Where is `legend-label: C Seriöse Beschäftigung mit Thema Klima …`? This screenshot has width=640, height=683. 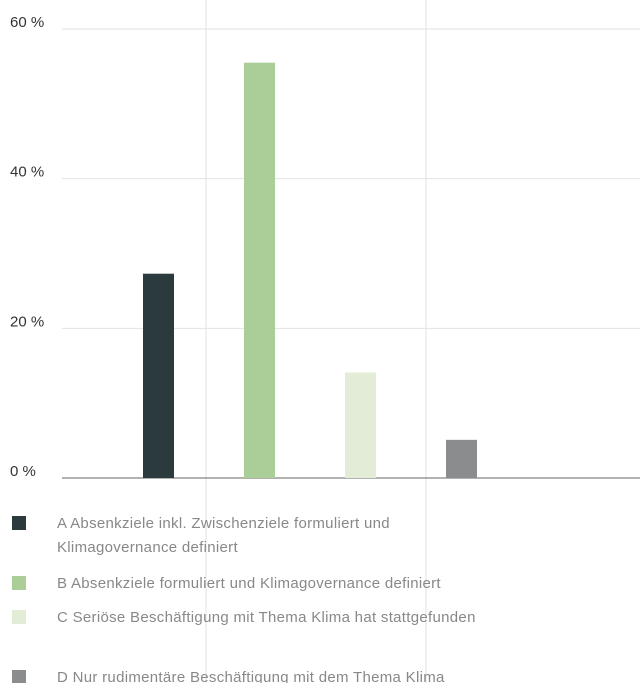
legend-label: C Seriöse Beschäftigung mit Thema Klima … is located at coordinates (266, 617).